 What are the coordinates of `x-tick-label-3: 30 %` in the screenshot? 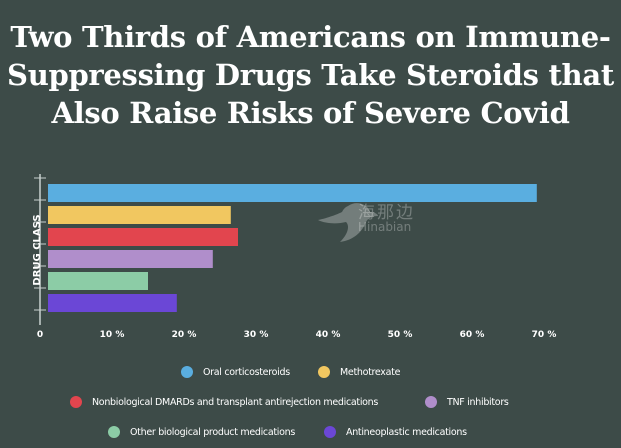 It's located at (256, 335).